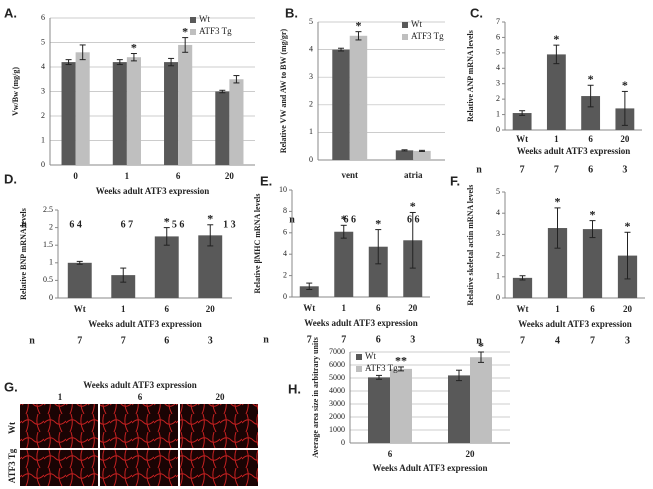 The width and height of the screenshot is (653, 489). Describe the element at coordinates (498, 21) in the screenshot. I see `y-tick-label: 7` at that location.